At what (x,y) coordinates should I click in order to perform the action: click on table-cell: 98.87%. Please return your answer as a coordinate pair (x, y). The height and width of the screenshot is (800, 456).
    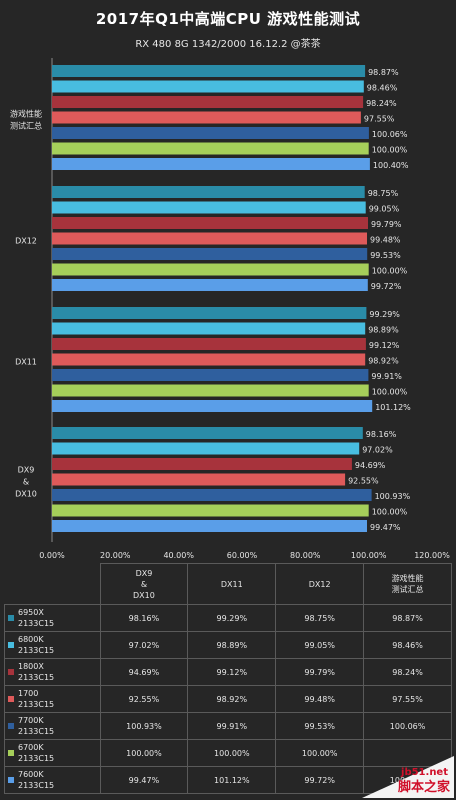
    Looking at the image, I should click on (407, 618).